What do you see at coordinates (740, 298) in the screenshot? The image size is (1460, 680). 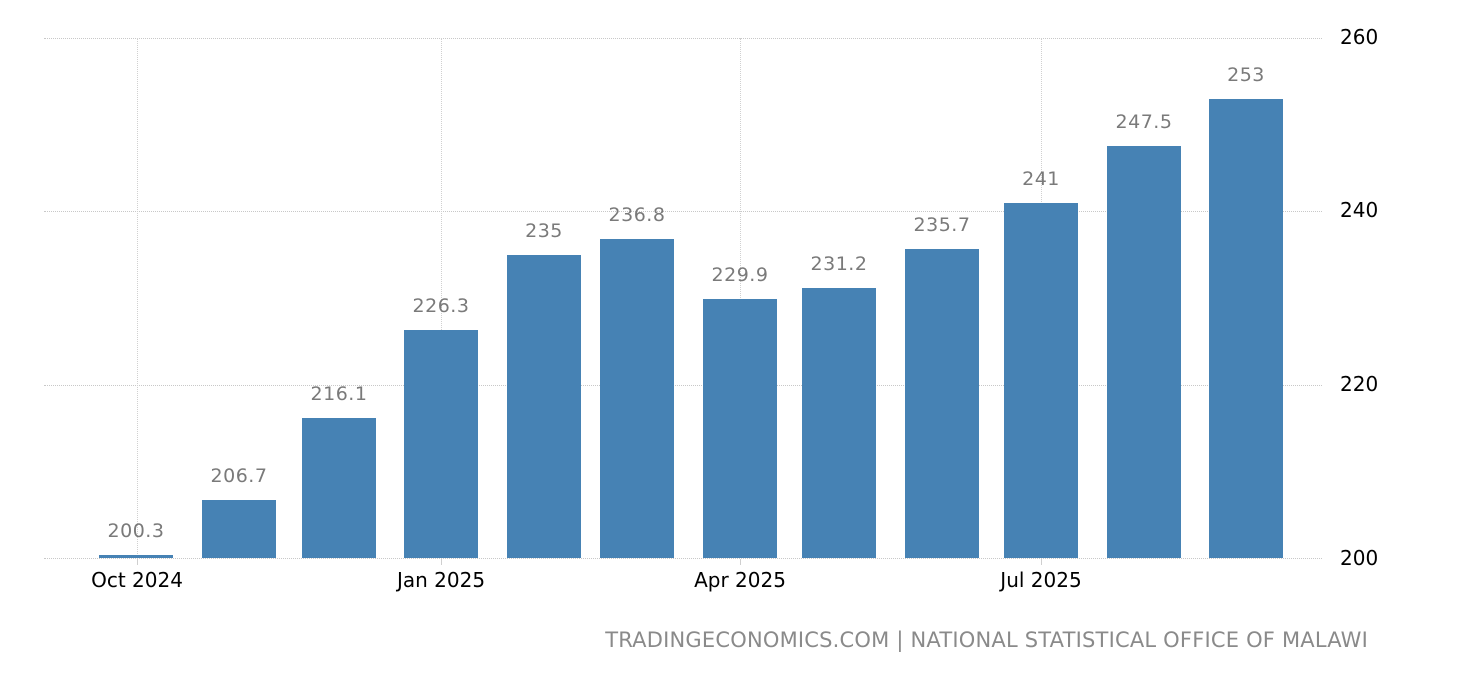 I see `gridline-apr-2025` at bounding box center [740, 298].